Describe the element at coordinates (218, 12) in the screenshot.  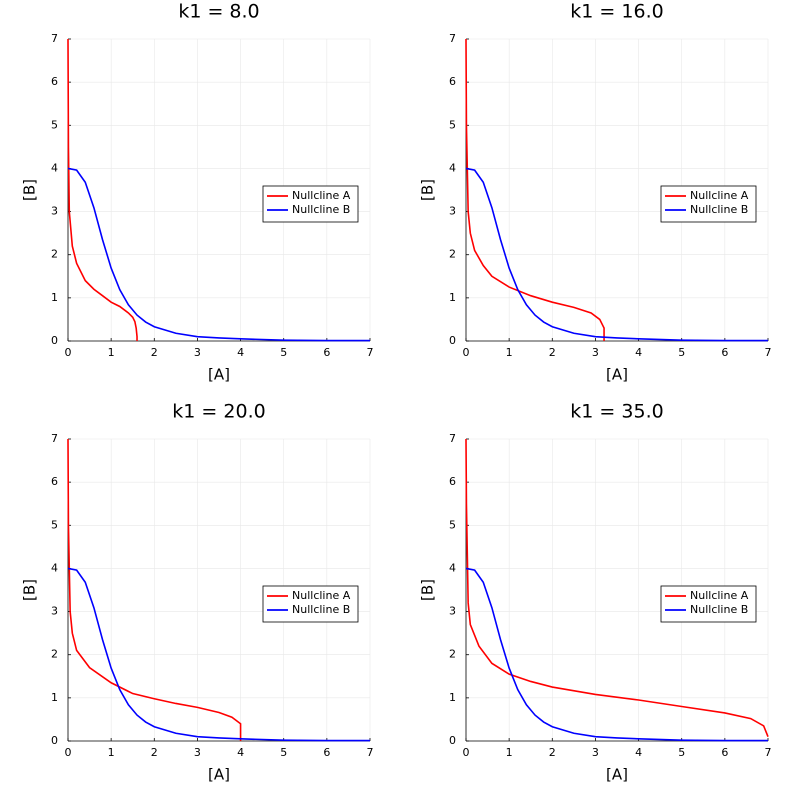
I see `chart-title: k1 = 8.0` at that location.